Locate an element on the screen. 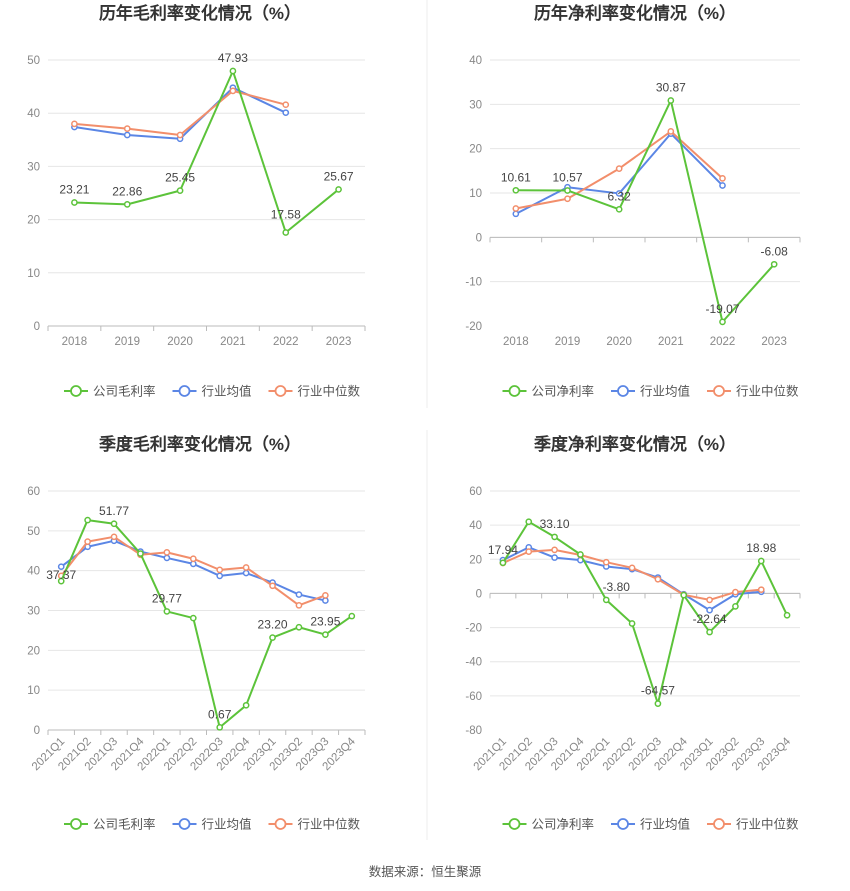 Image resolution: width=850 pixels, height=891 pixels. data-label: 18.98 is located at coordinates (761, 548).